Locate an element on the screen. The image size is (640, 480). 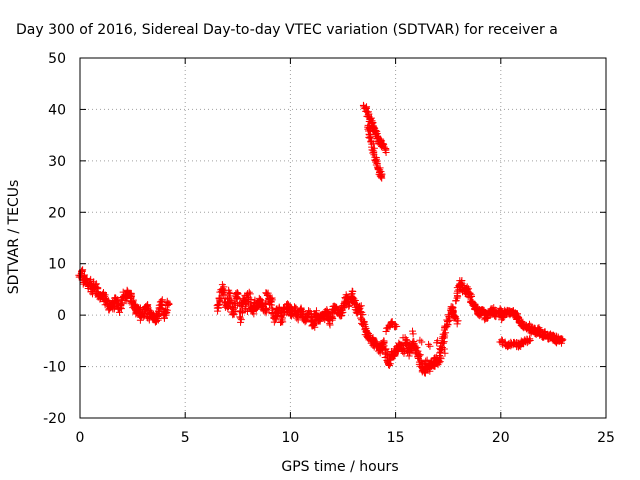
y-tick-label: 10 is located at coordinates (57, 265).